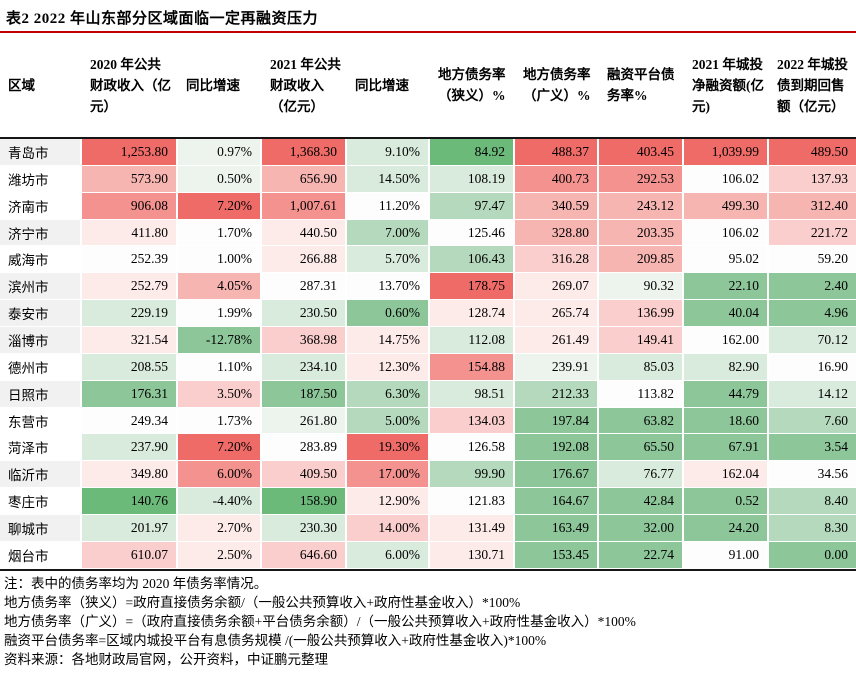 This screenshot has width=856, height=676. Describe the element at coordinates (130, 85) in the screenshot. I see `column-header-1: 2020 年公共财政收入（亿元）` at that location.